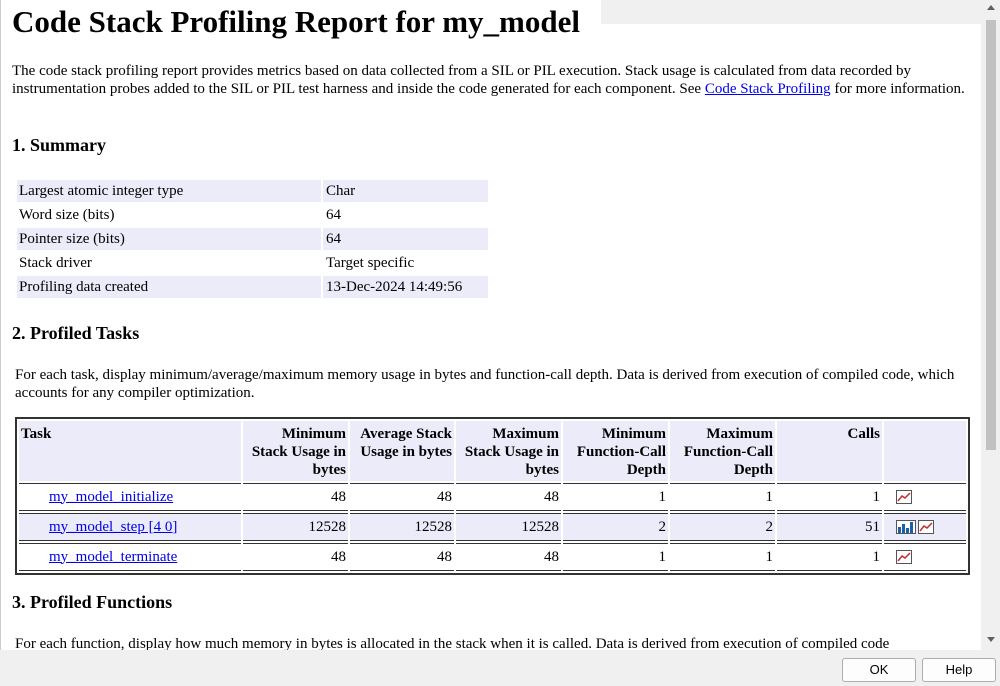 The image size is (1000, 686). What do you see at coordinates (991, 235) in the screenshot?
I see `scroll-thumb` at bounding box center [991, 235].